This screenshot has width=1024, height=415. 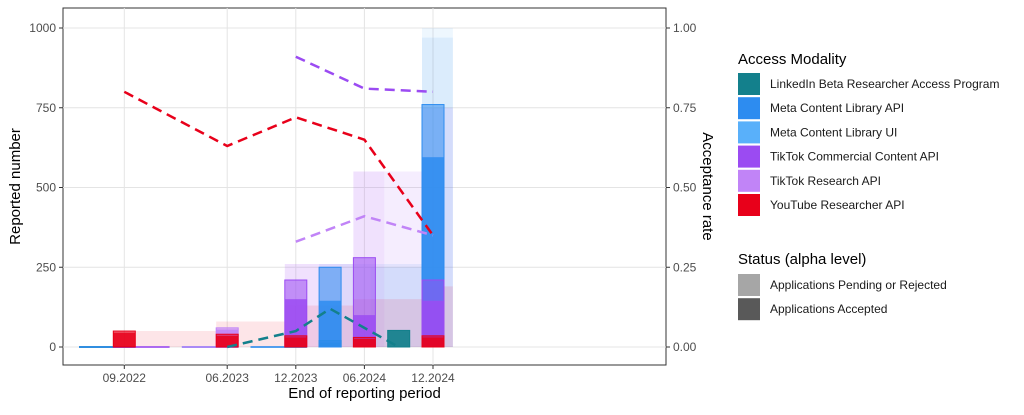 What do you see at coordinates (837, 205) in the screenshot?
I see `legend-label-youtube-researcher-api: YouTube Researcher API` at bounding box center [837, 205].